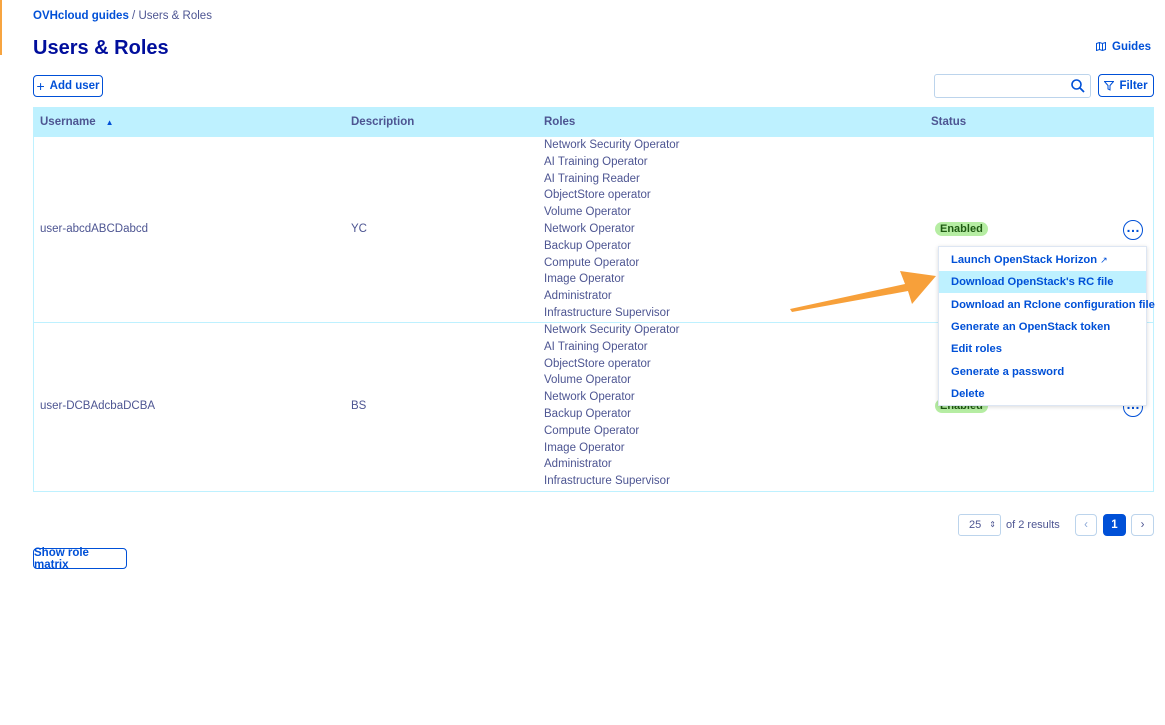  I want to click on page-size-value: 25, so click(975, 525).